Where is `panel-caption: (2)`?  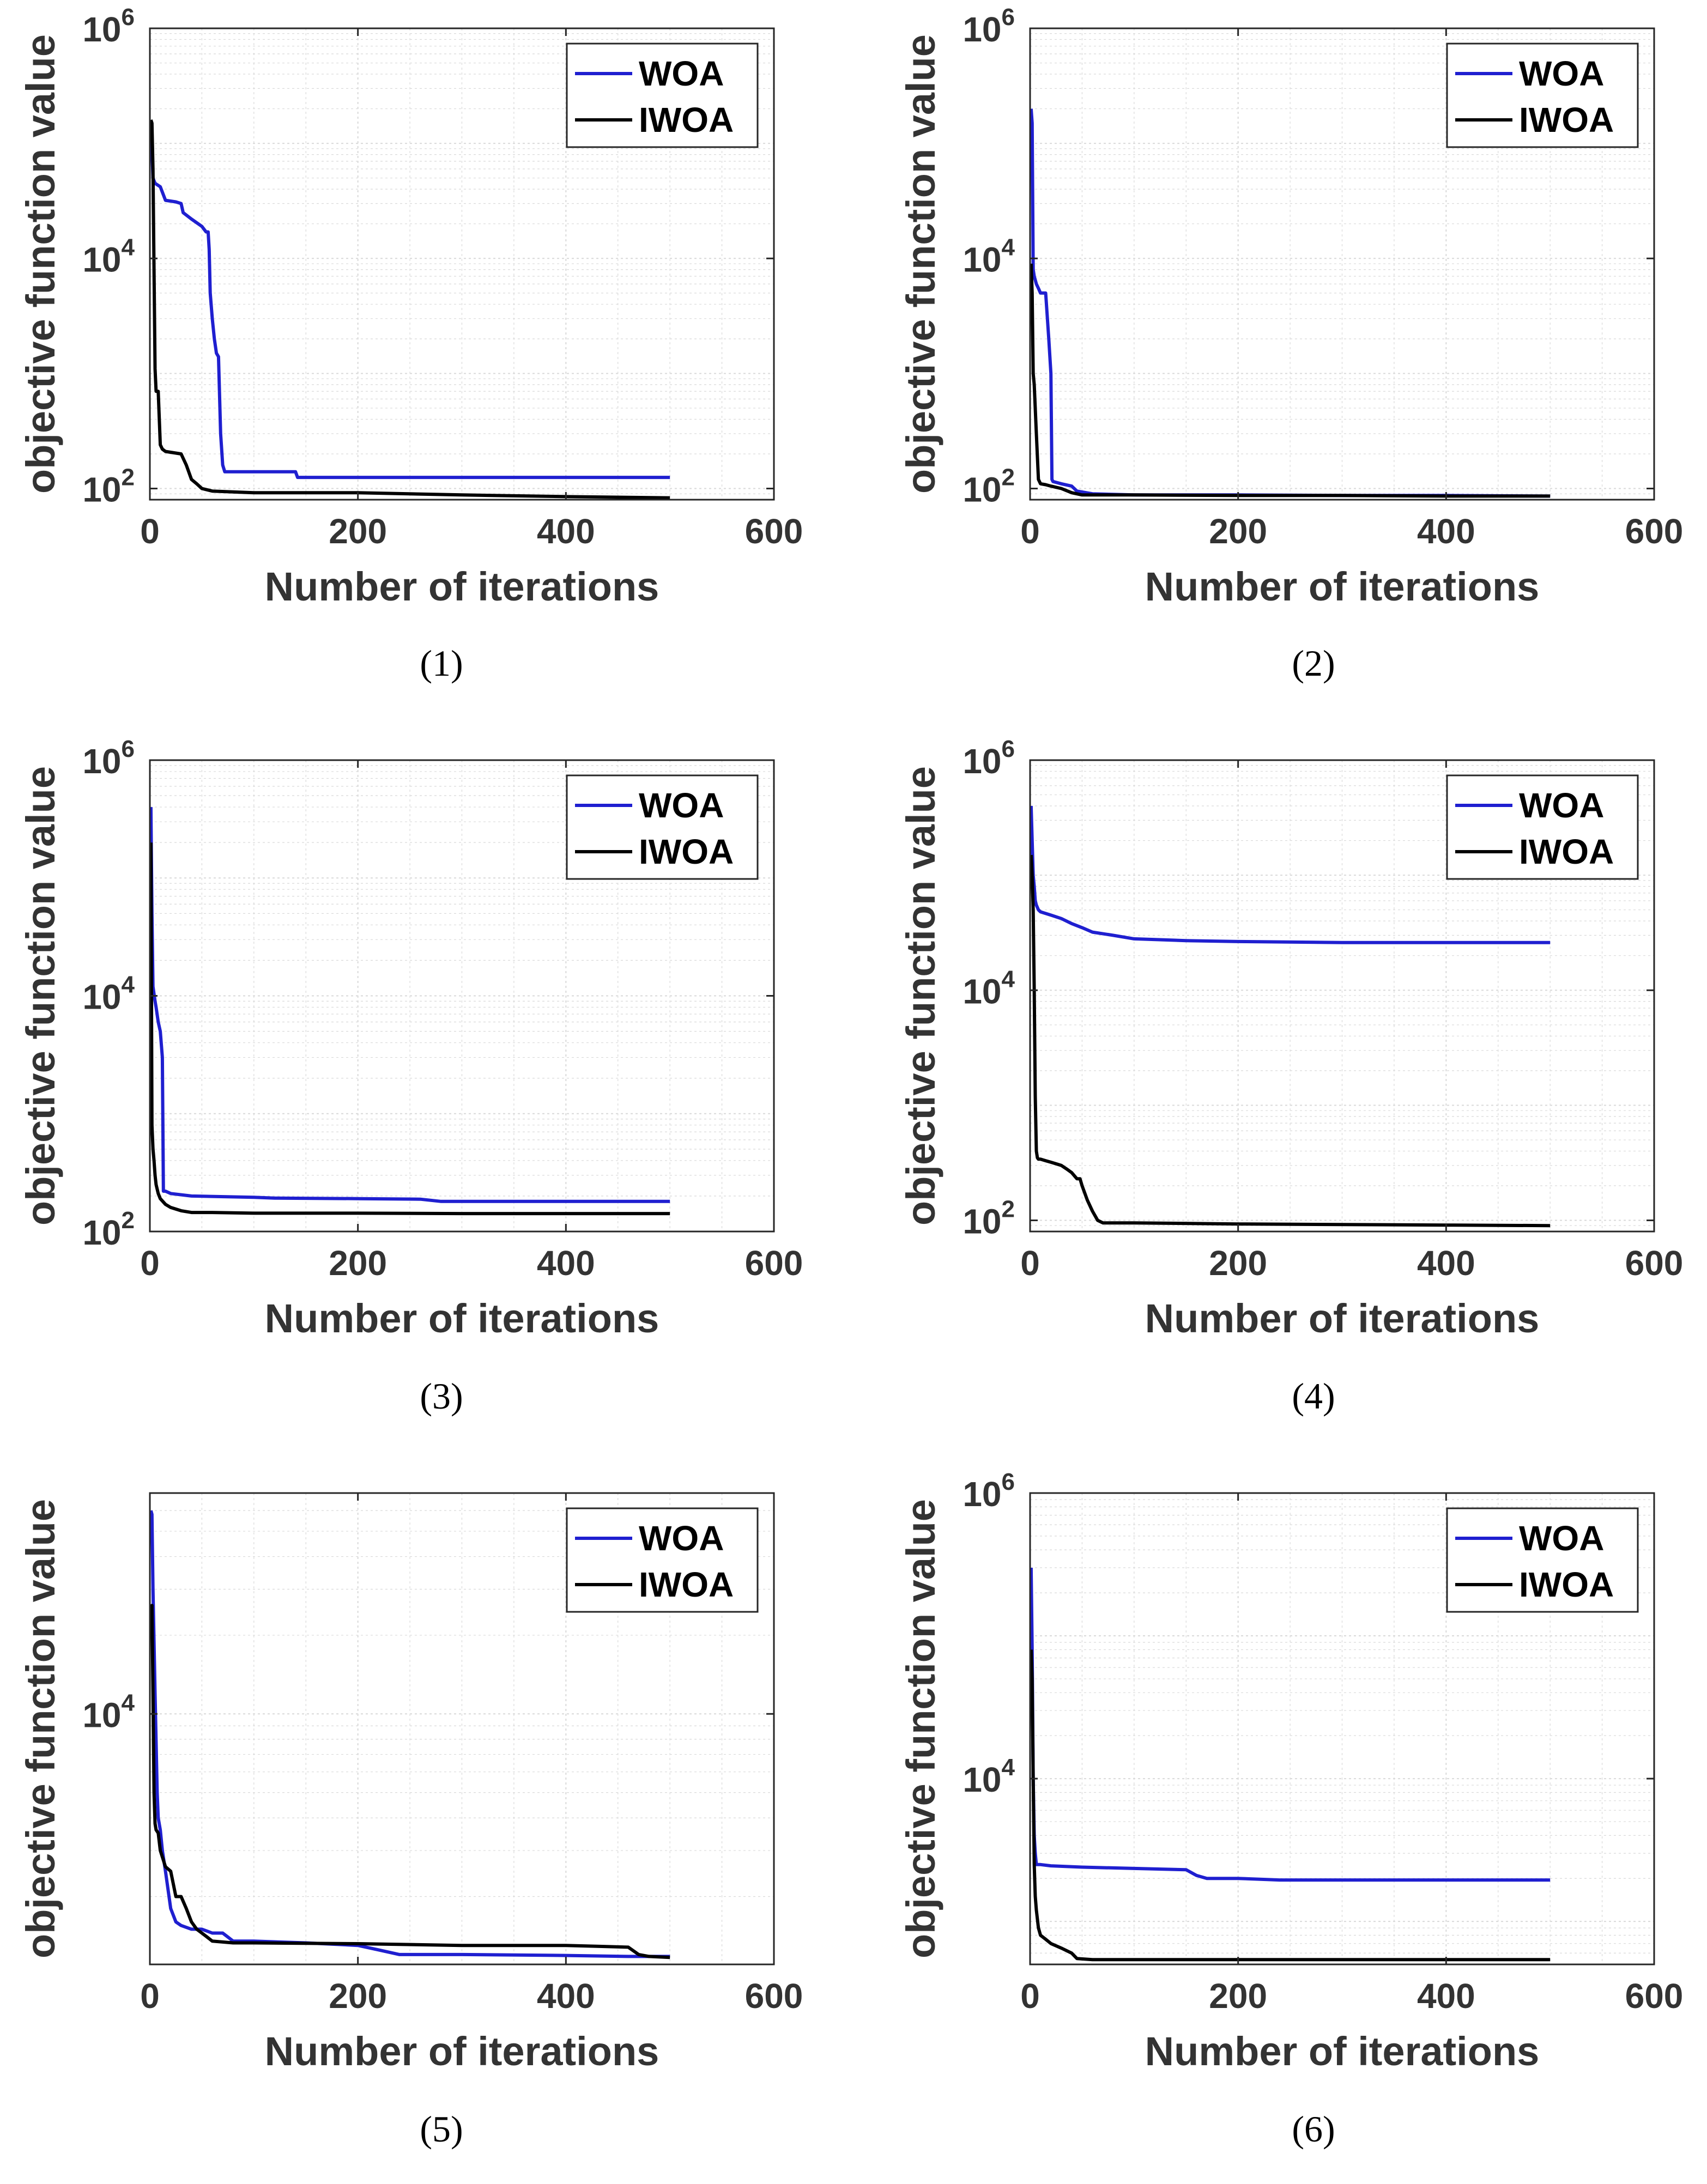
panel-caption: (2) is located at coordinates (1314, 663).